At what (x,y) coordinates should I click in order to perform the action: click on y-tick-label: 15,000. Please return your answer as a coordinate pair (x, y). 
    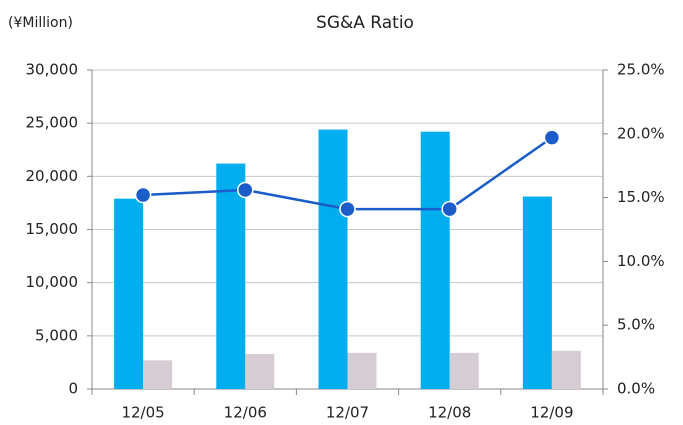
    Looking at the image, I should click on (52, 229).